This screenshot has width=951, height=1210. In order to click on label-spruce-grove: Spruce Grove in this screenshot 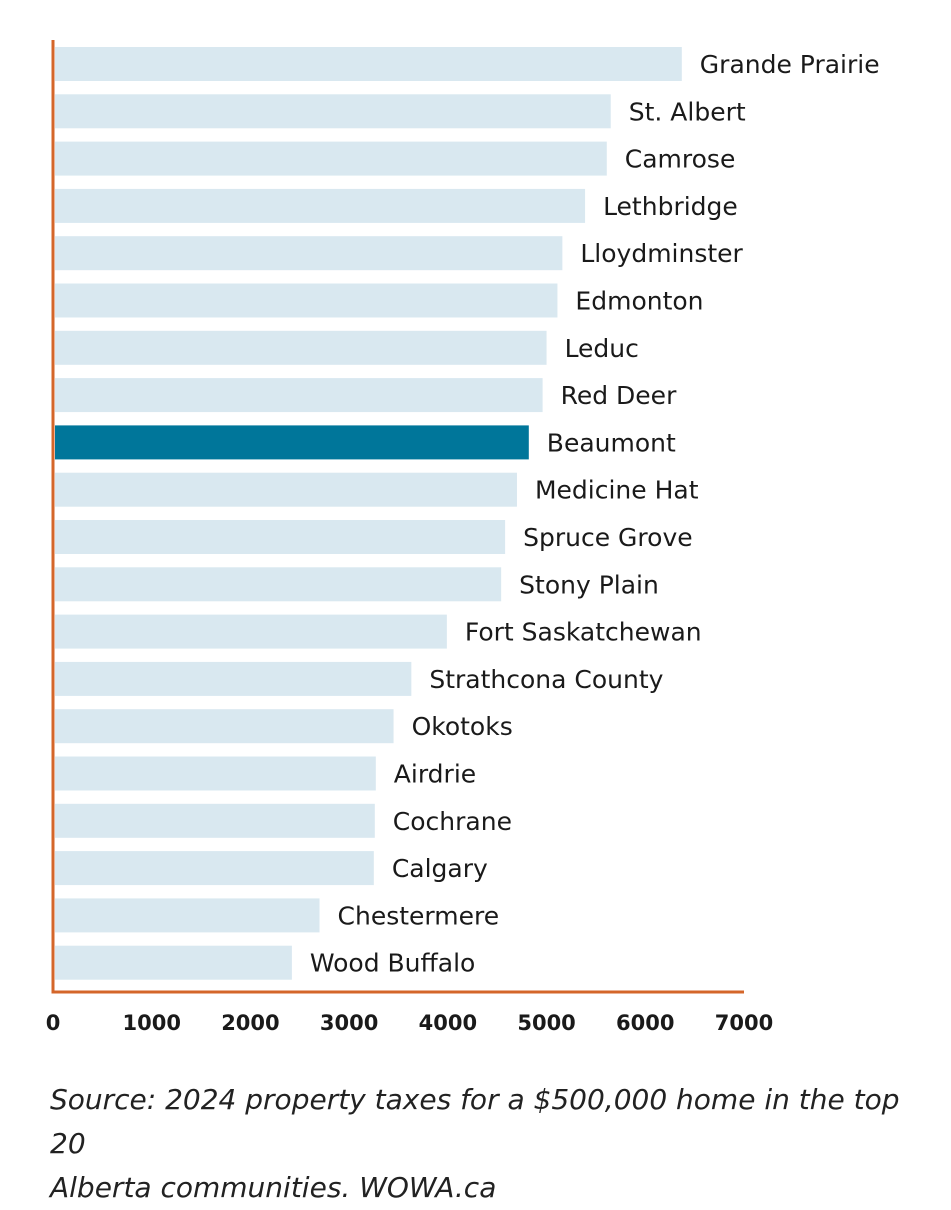, I will do `click(608, 537)`.